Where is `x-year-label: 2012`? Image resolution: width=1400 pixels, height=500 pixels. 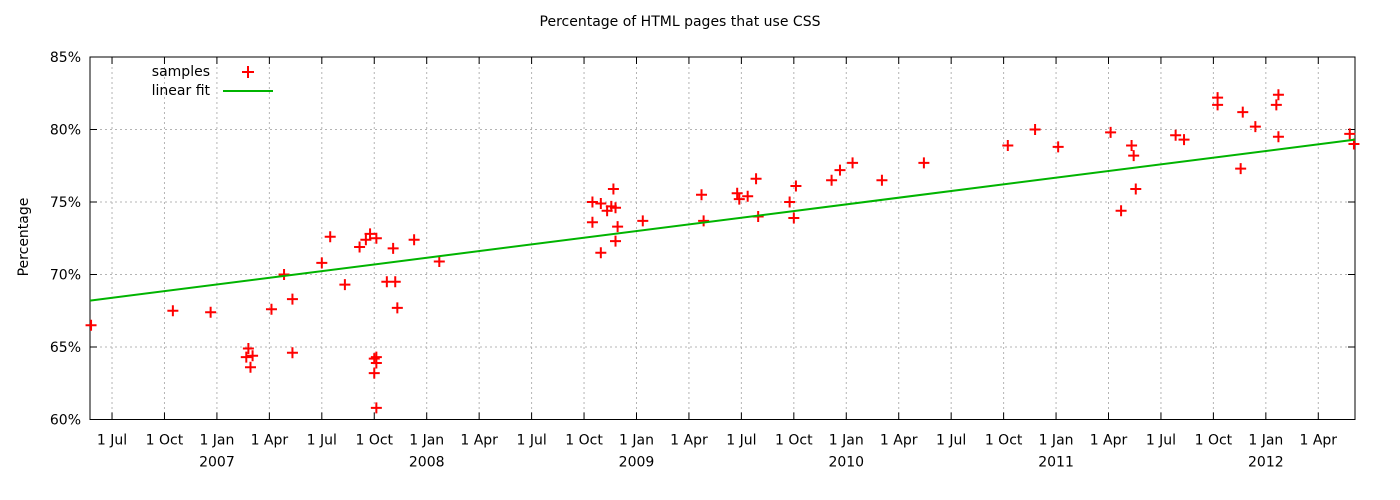 x-year-label: 2012 is located at coordinates (1266, 463).